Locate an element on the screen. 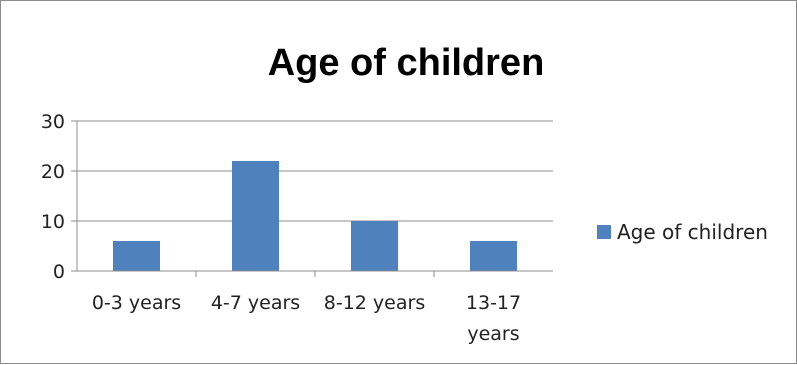 This screenshot has height=365, width=797. y-tick-label: 30 is located at coordinates (53, 122).